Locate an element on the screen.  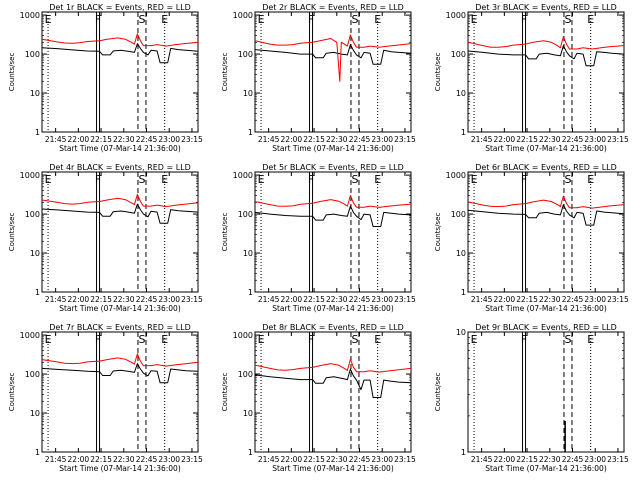
panel-title: Det 5r BLACK = Events, RED = LLD is located at coordinates (333, 167).